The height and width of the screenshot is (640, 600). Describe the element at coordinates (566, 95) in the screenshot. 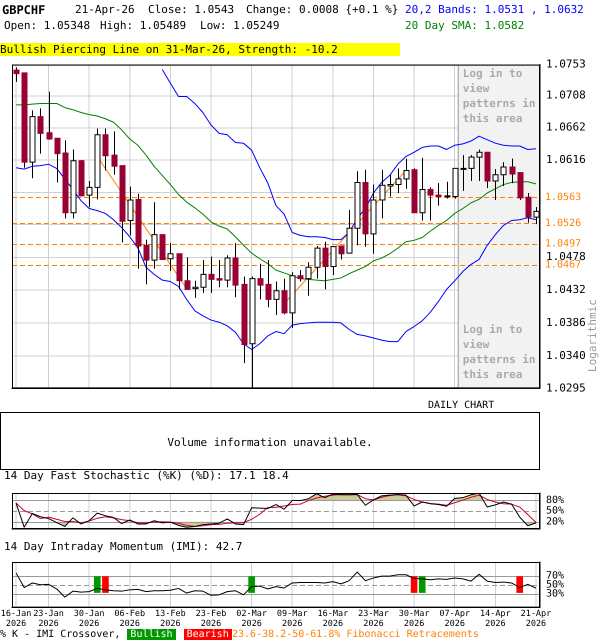

I see `y-tick-label: 1.0708` at that location.